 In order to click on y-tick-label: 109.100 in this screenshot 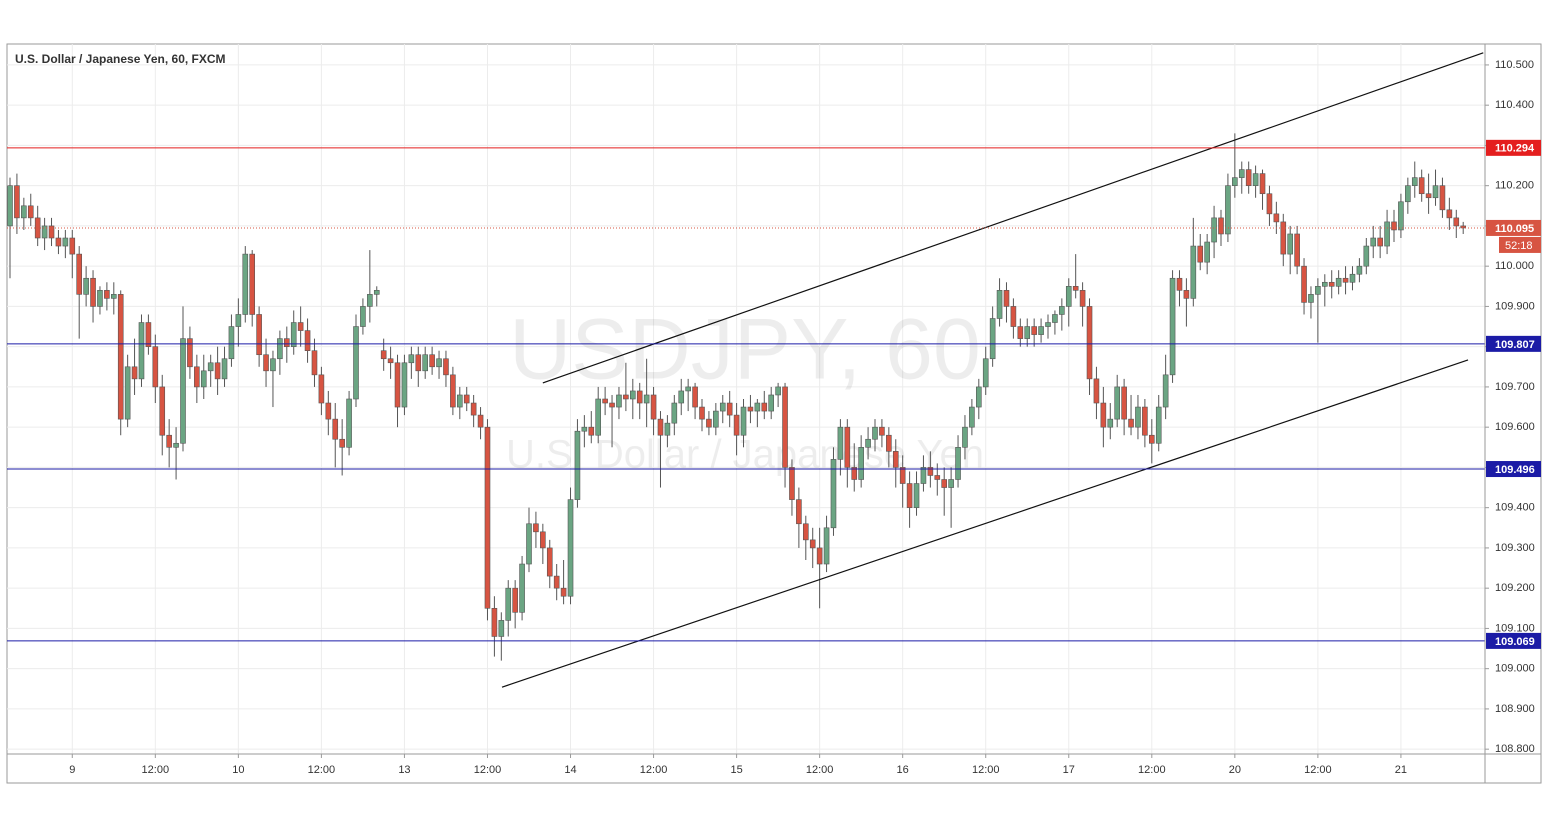, I will do `click(1515, 628)`.